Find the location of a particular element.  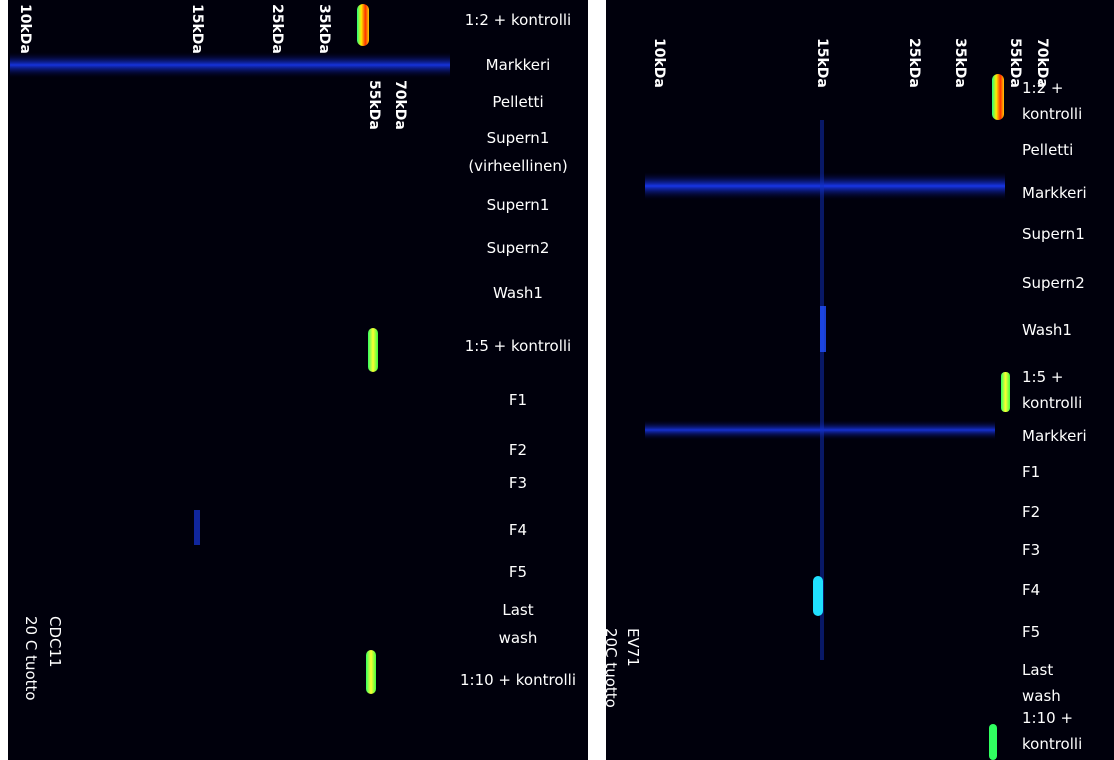

sample-label: CDC11 is located at coordinates (55, 642).